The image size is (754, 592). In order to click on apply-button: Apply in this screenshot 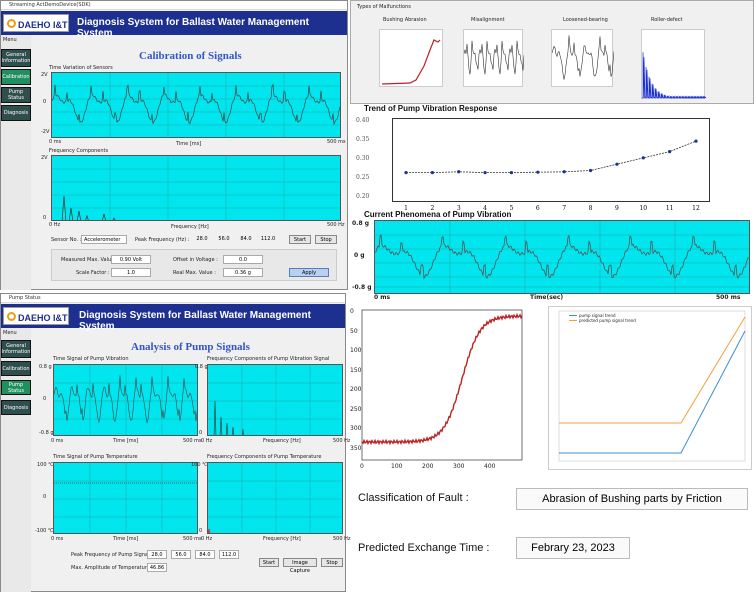, I will do `click(309, 272)`.